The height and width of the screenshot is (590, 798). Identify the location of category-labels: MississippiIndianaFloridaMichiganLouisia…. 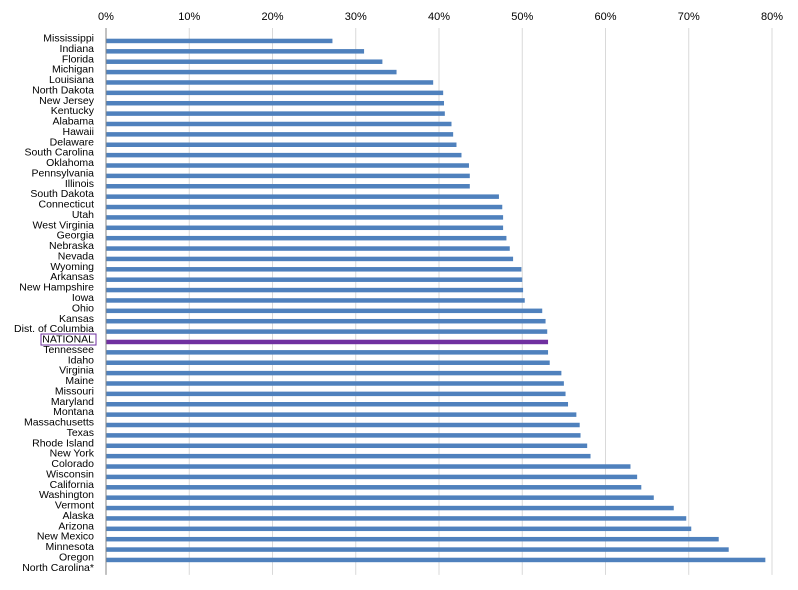
(55, 303).